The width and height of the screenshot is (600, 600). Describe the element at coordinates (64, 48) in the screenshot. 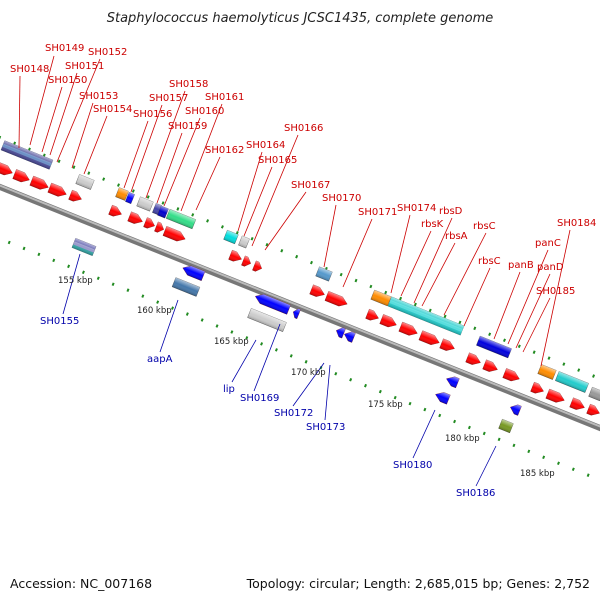

I see `gene-label-top: SH0149` at that location.